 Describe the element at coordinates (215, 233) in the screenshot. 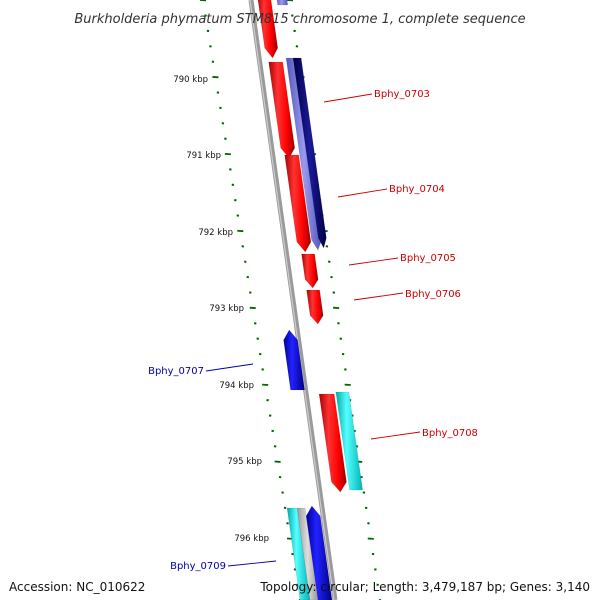

I see `kbp-label: 792 kbp` at that location.